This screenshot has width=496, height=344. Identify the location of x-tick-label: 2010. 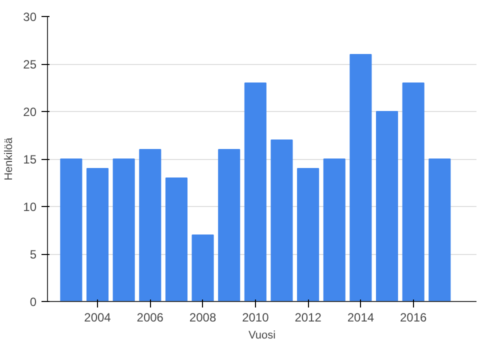
(256, 317).